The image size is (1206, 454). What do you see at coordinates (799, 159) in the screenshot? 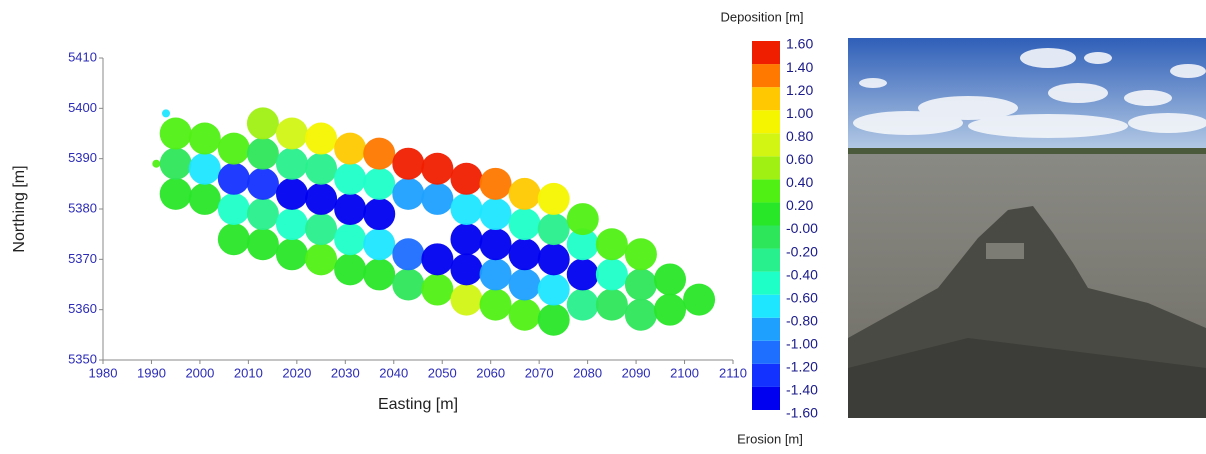
I see `colorbar-tick-label: 0.60` at bounding box center [799, 159].